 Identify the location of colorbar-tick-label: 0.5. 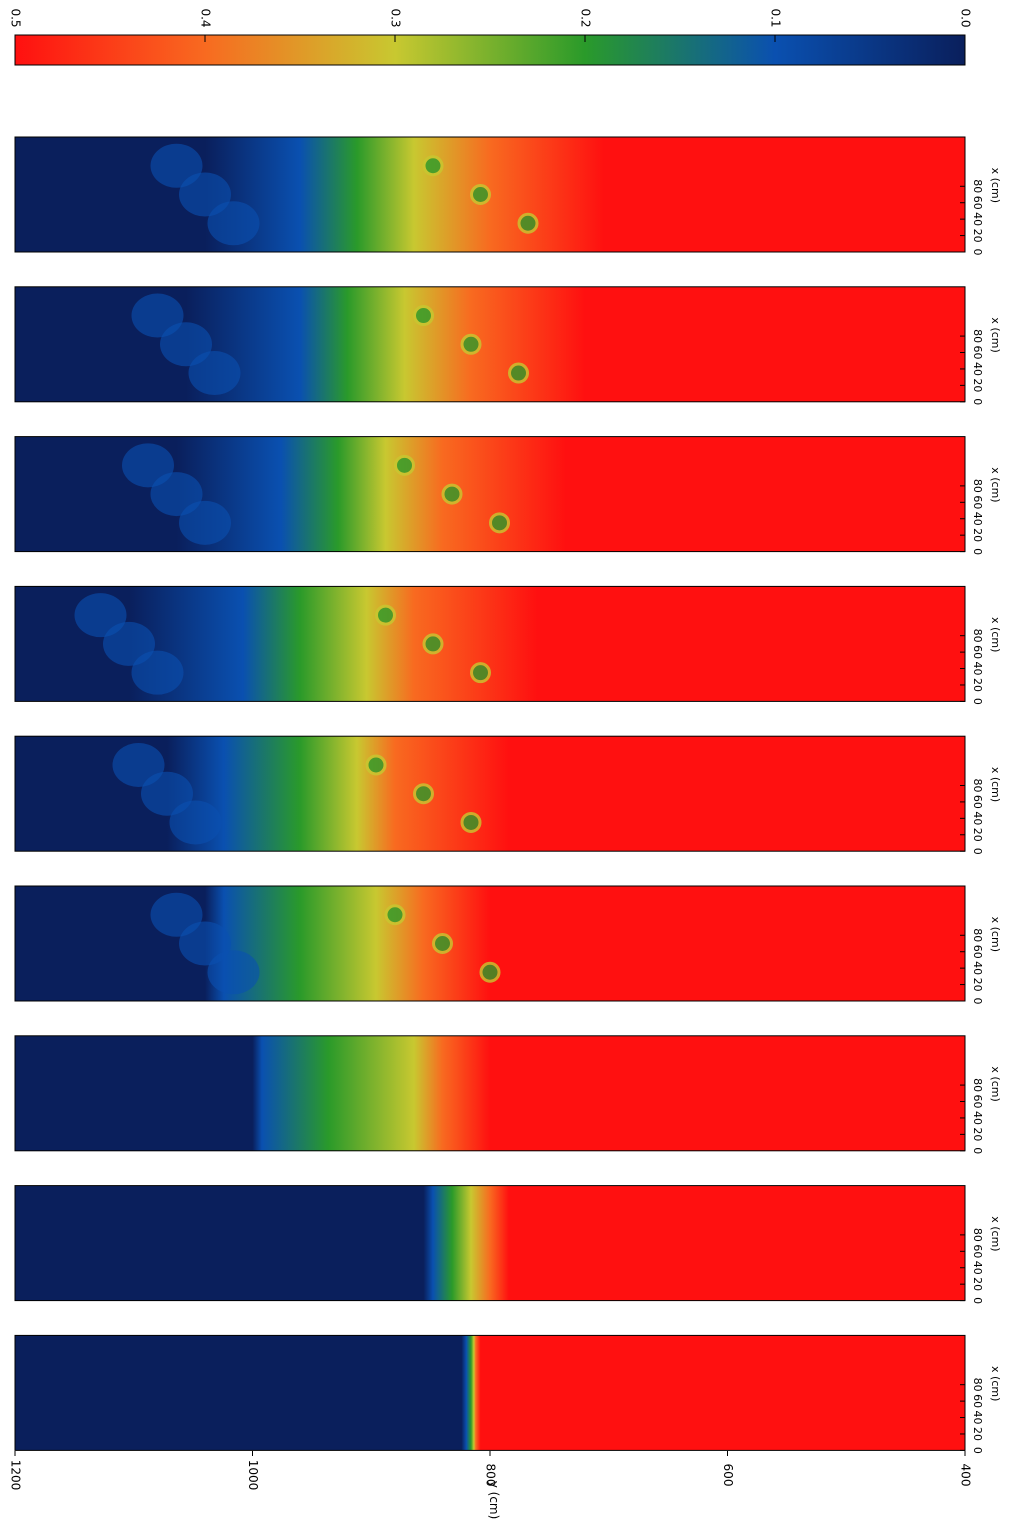
(16, 17).